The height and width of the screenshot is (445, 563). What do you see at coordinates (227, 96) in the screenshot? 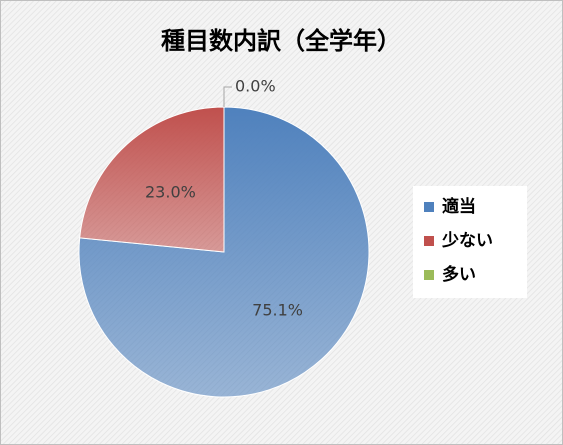
I see `leader-line` at bounding box center [227, 96].